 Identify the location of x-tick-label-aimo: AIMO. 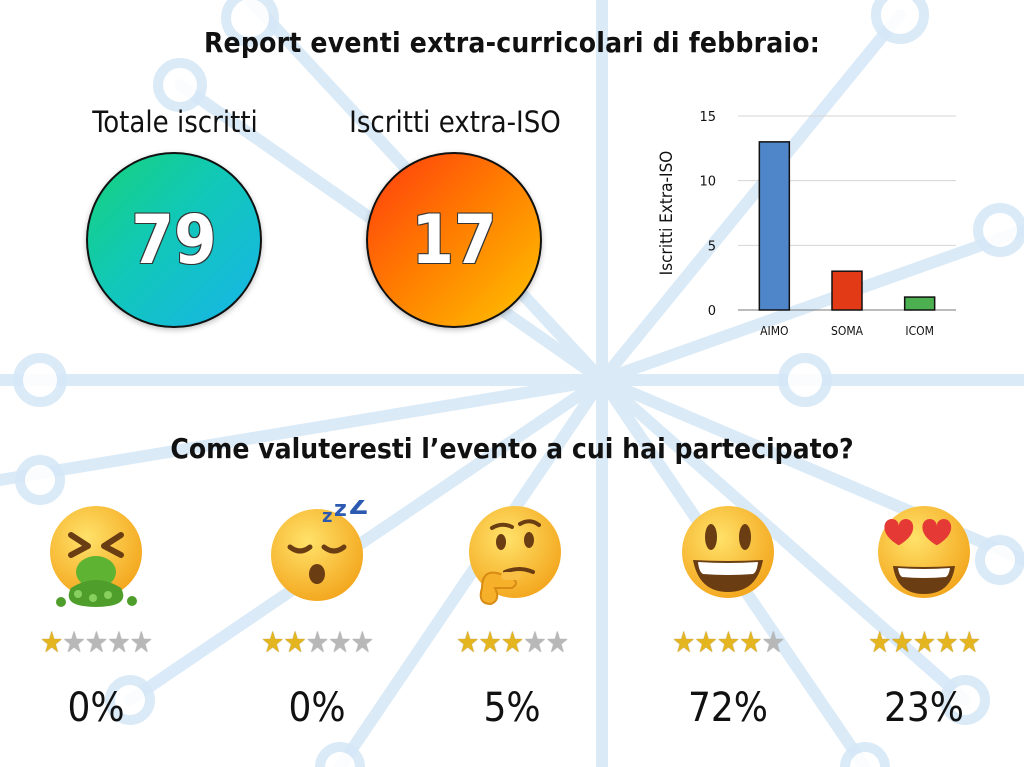
(774, 331).